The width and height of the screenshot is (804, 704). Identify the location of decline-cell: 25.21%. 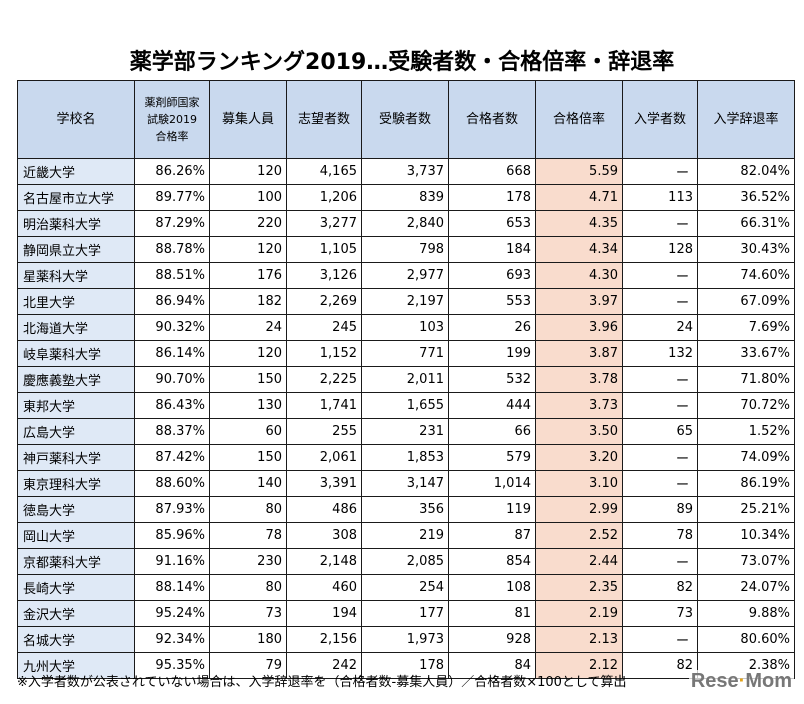
(746, 509).